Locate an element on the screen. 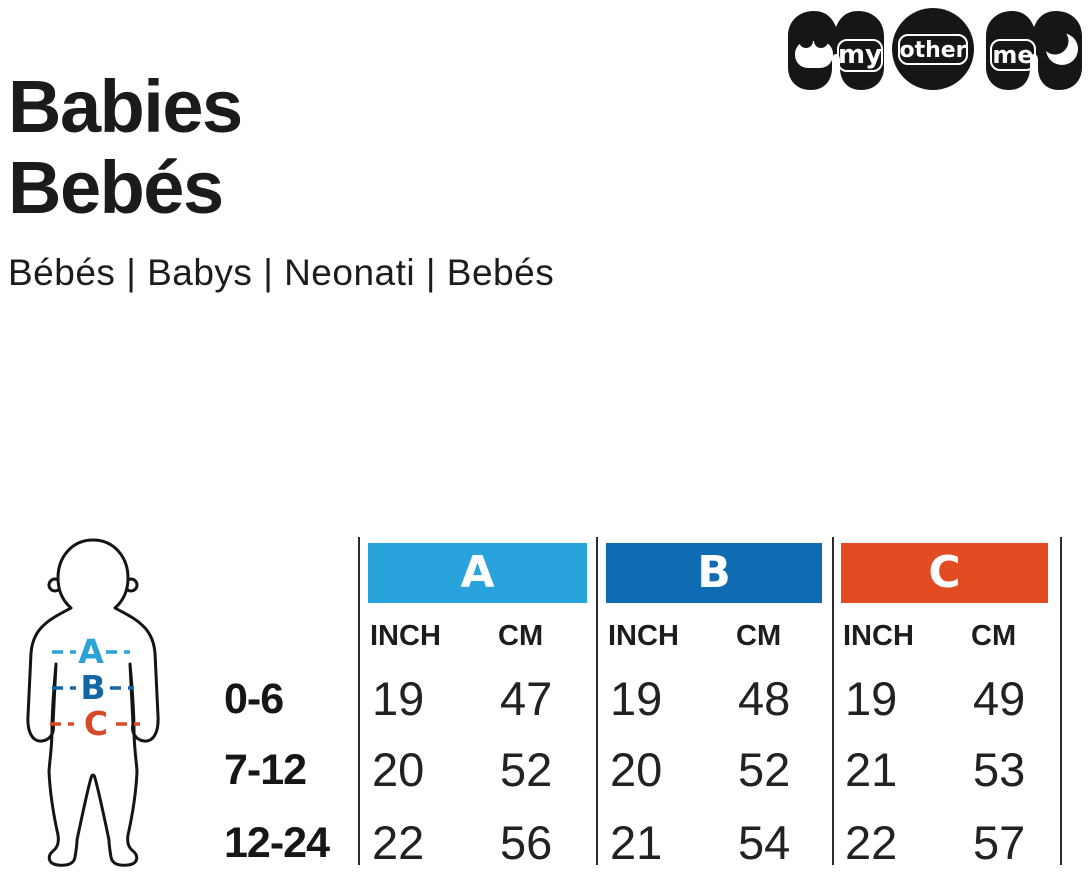 The image size is (1090, 875). group-b-header: B is located at coordinates (714, 573).